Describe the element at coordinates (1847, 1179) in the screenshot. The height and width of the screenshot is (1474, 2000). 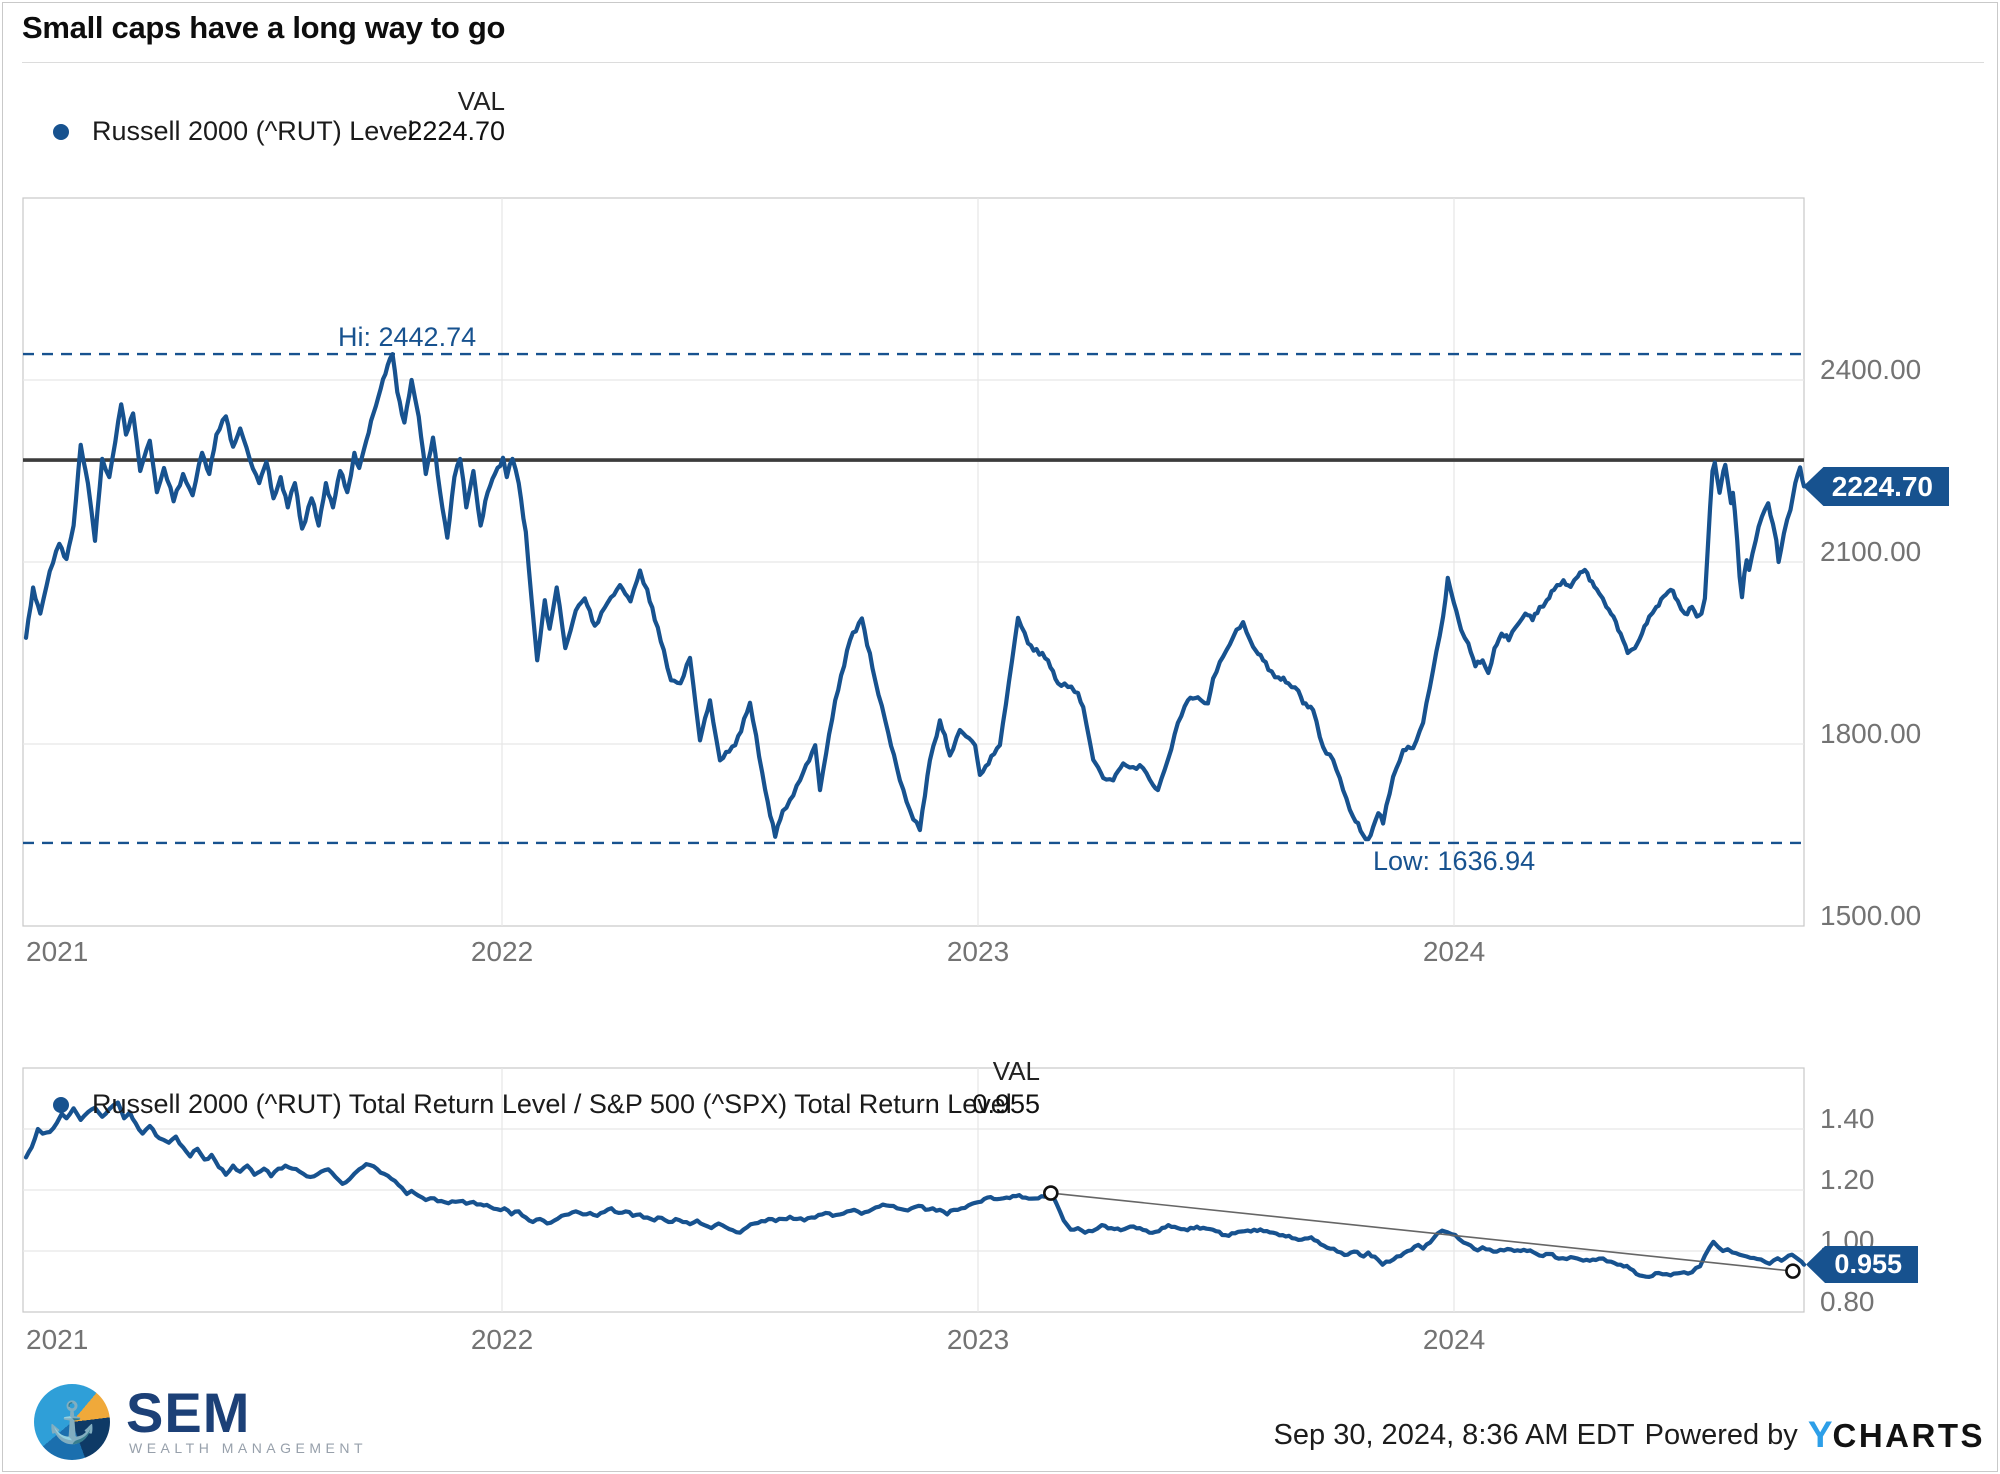
I see `y-axis-tick-label: 1.20` at that location.